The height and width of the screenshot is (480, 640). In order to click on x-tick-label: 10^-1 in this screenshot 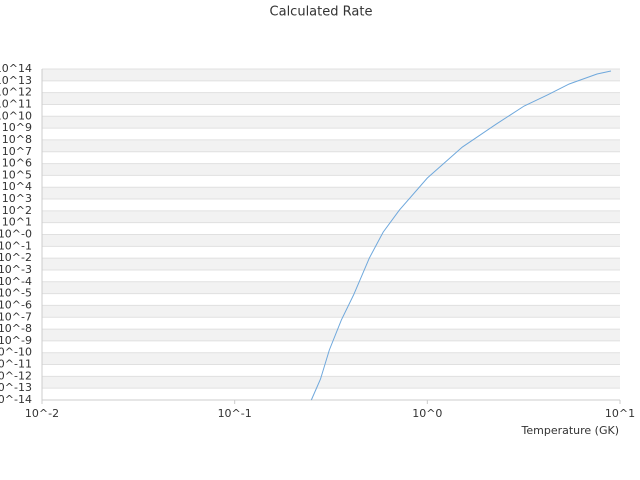, I will do `click(235, 413)`.